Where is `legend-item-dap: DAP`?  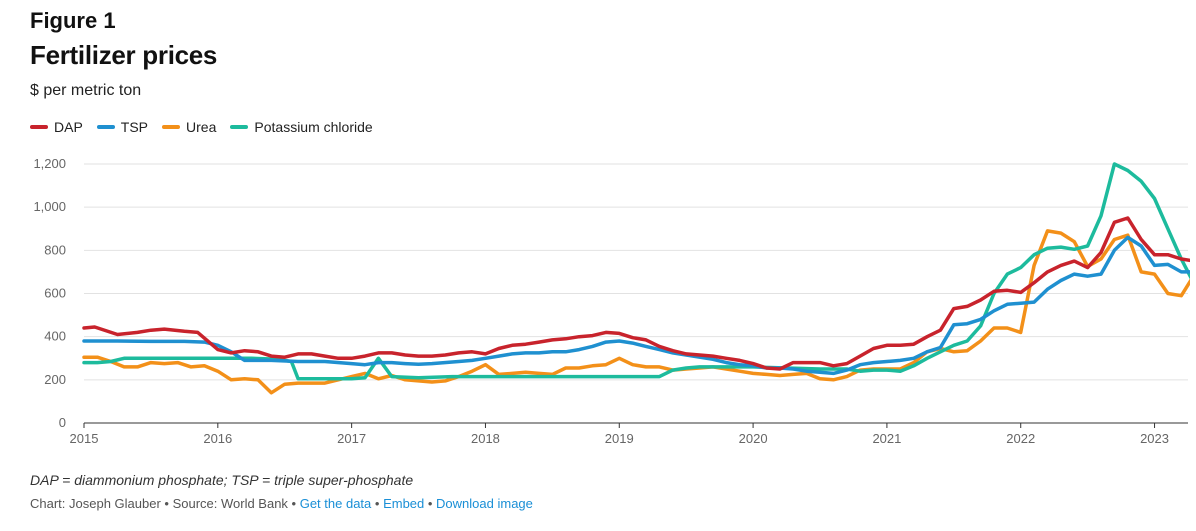 legend-item-dap: DAP is located at coordinates (56, 127).